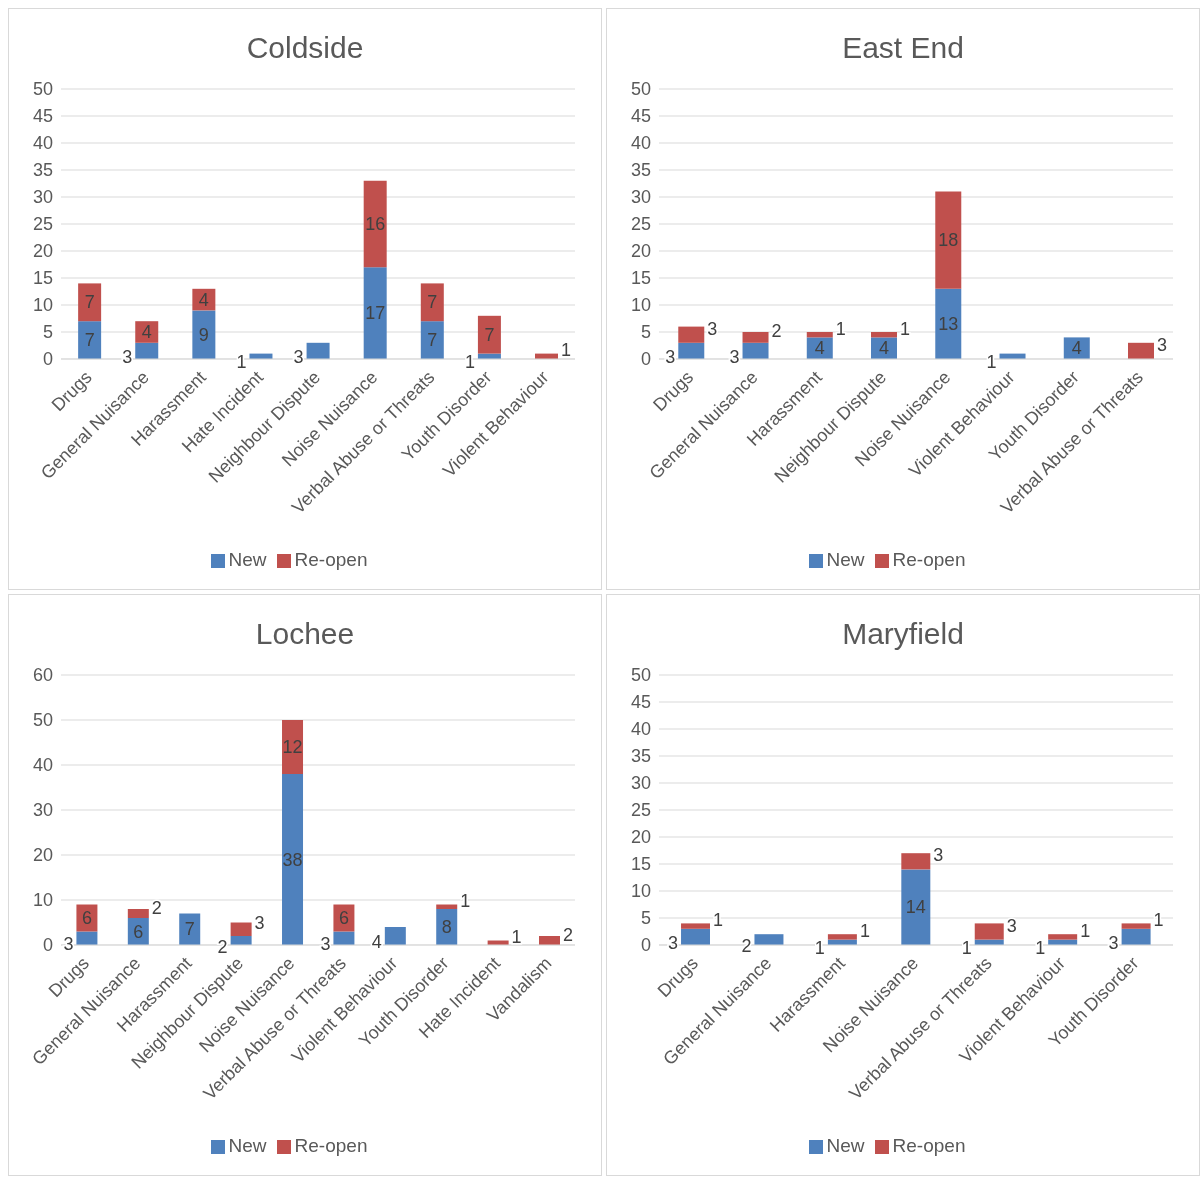 The width and height of the screenshot is (1203, 1180). What do you see at coordinates (292, 747) in the screenshot?
I see `data-label: 12` at bounding box center [292, 747].